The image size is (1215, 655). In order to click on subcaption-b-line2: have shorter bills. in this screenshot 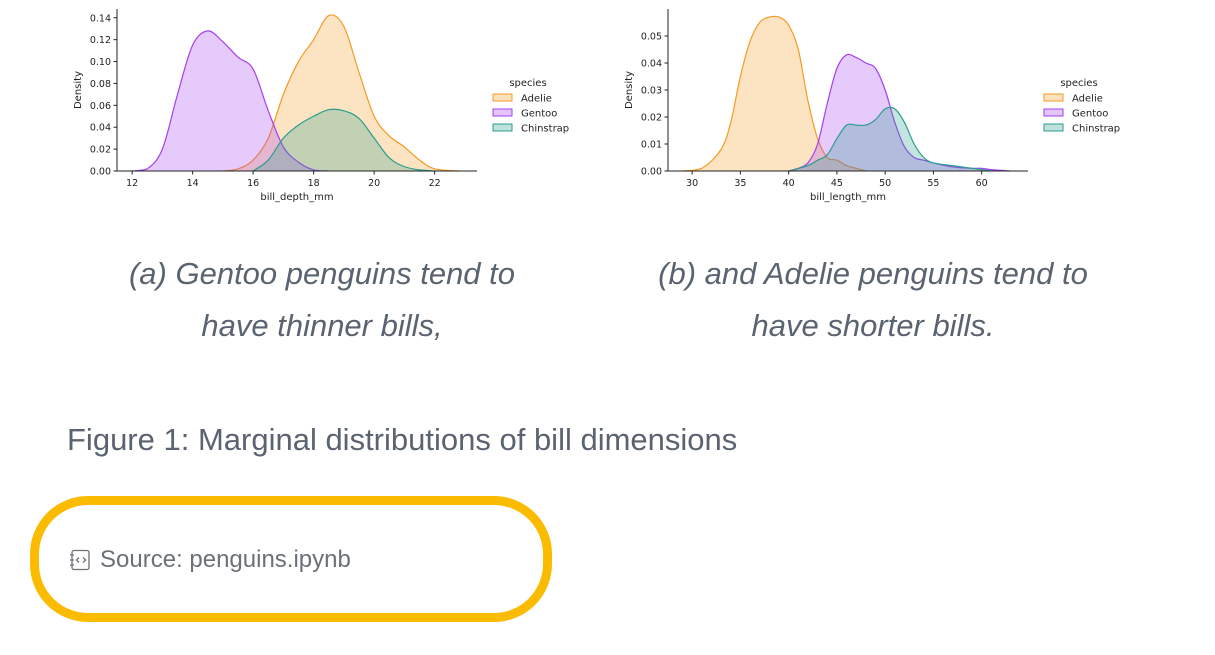, I will do `click(873, 325)`.